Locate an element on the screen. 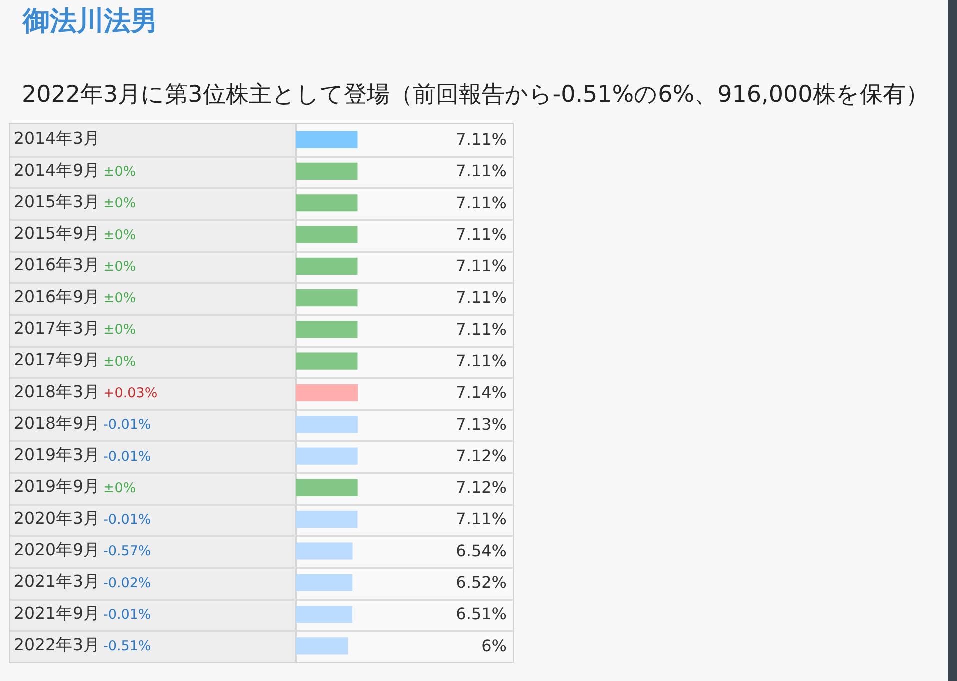 This screenshot has height=681, width=957. text: -0.57% is located at coordinates (127, 552).